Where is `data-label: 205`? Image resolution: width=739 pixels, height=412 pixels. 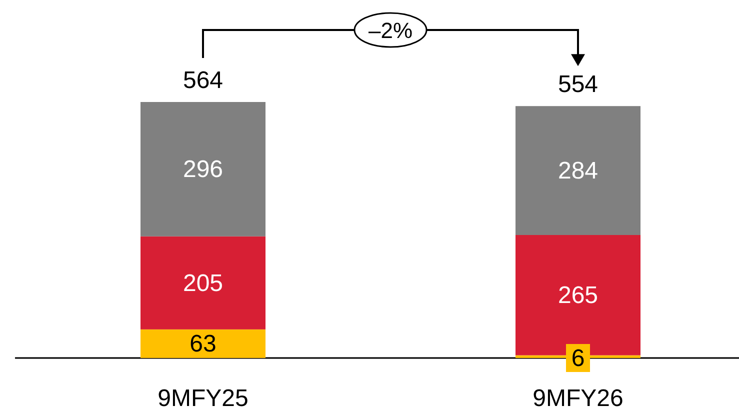 data-label: 205 is located at coordinates (203, 283).